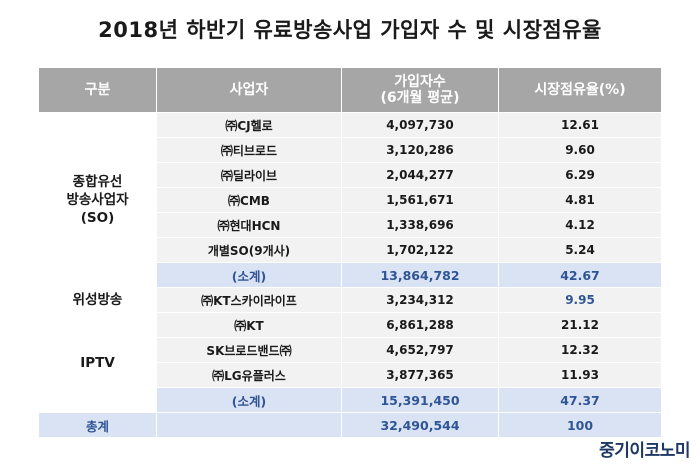 The height and width of the screenshot is (467, 700). What do you see at coordinates (249, 125) in the screenshot?
I see `operator-cell: ㈜CJ헬로` at bounding box center [249, 125].